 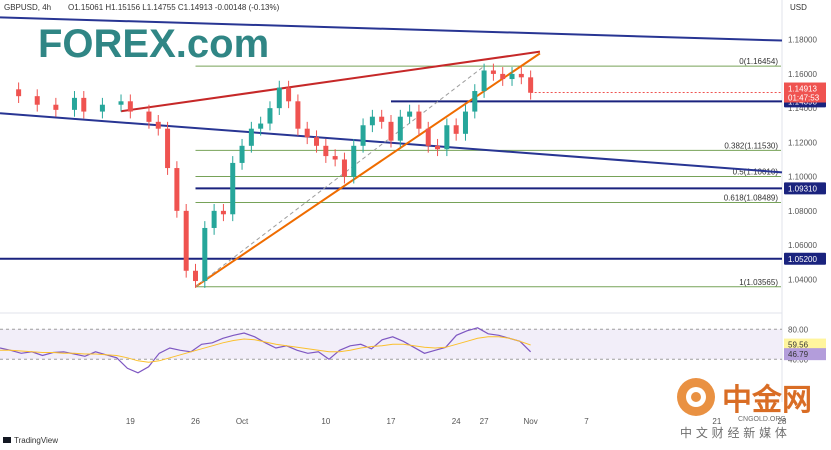 I want to click on tradingview-icon, so click(x=7, y=440).